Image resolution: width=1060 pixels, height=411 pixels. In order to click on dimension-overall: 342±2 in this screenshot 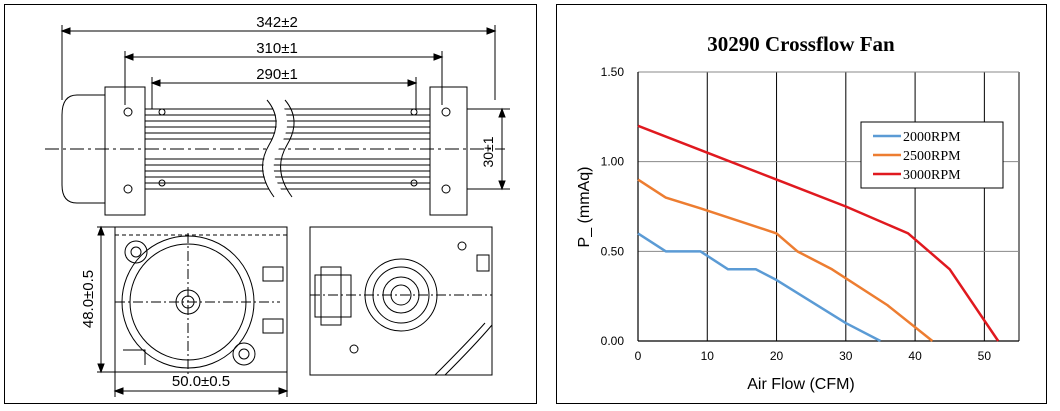, I will do `click(278, 57)`.